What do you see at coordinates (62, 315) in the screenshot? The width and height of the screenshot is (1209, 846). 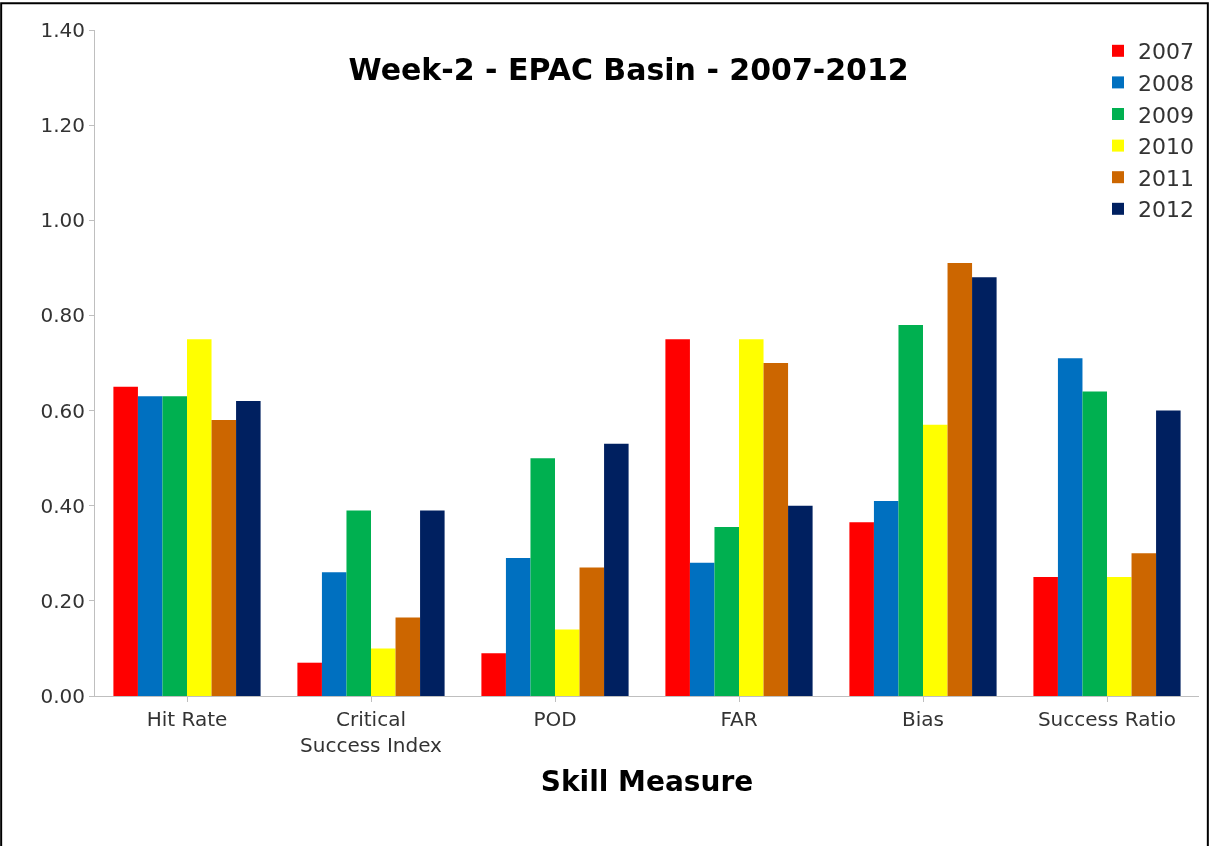 I see `y-tick-label: 0.80` at bounding box center [62, 315].